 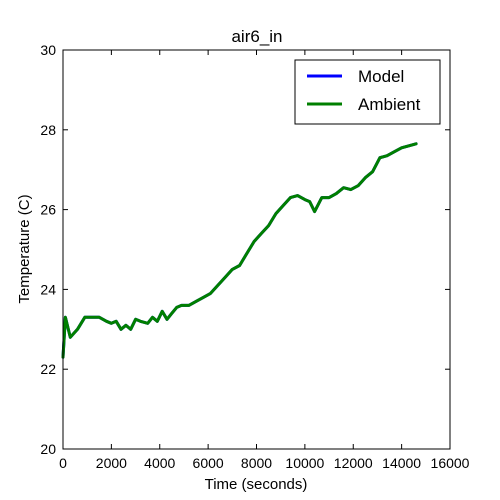 I want to click on legend-box, so click(x=367, y=92).